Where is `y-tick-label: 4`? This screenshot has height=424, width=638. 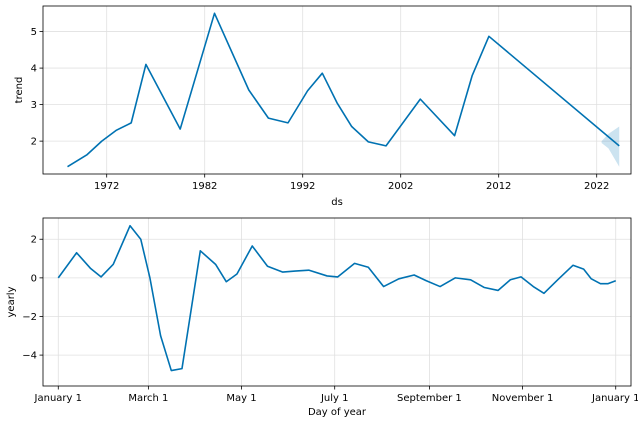 y-tick-label: 4 is located at coordinates (34, 69).